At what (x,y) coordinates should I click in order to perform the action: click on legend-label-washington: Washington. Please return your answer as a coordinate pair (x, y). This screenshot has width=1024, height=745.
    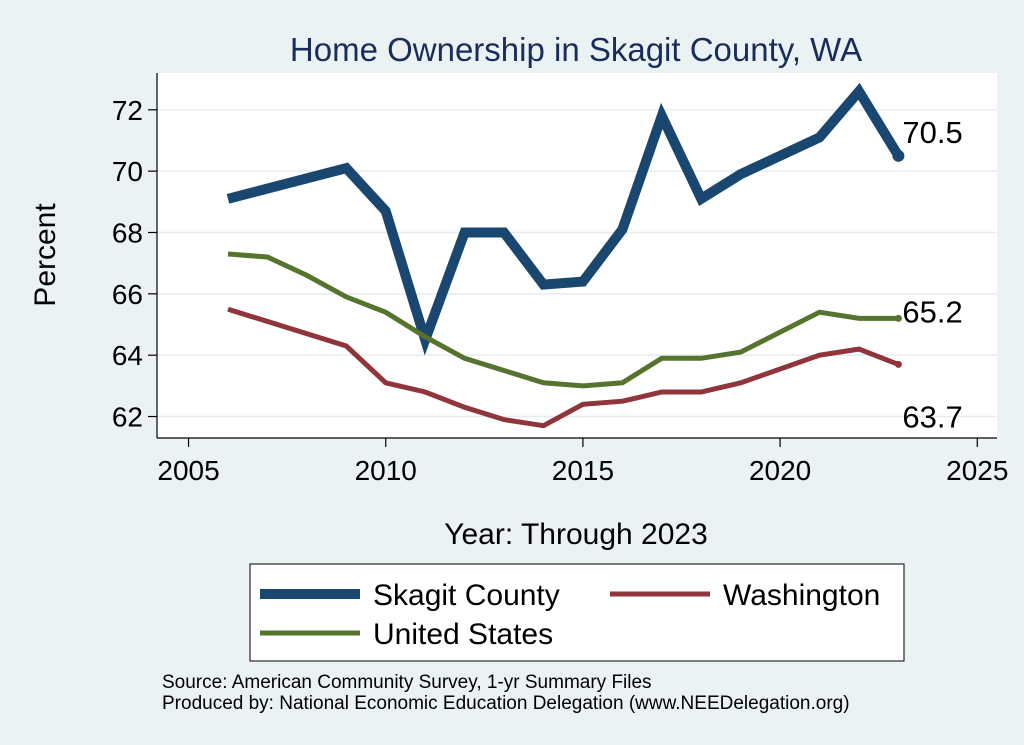
    Looking at the image, I should click on (801, 595).